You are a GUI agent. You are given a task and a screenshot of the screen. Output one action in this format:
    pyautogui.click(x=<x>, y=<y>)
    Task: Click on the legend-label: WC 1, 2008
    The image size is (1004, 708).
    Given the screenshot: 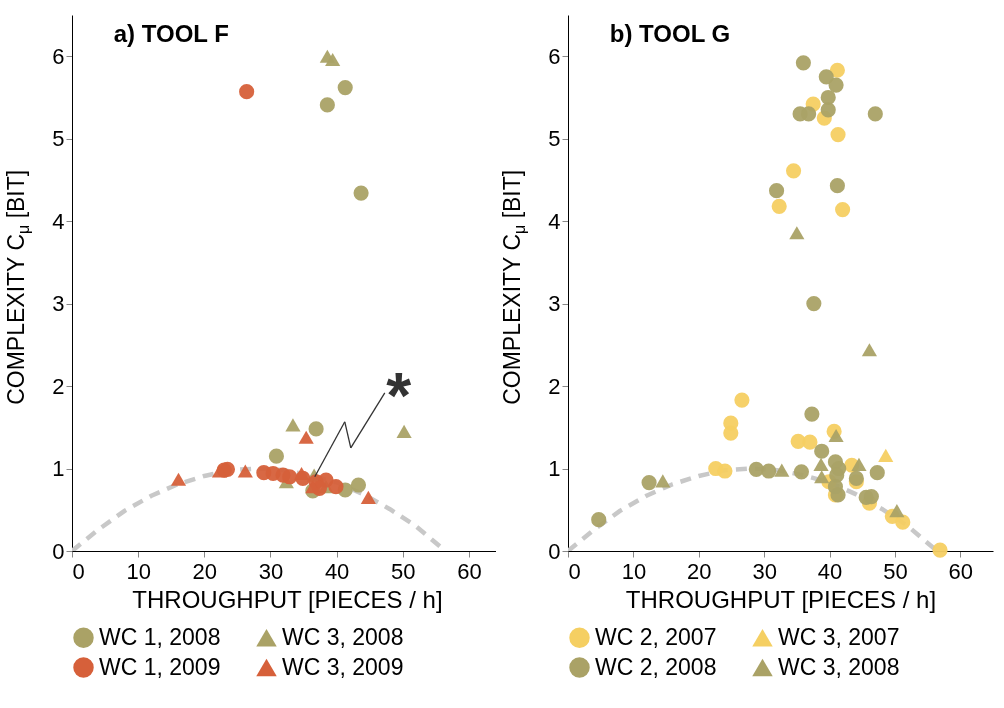 What is the action you would take?
    pyautogui.click(x=160, y=636)
    